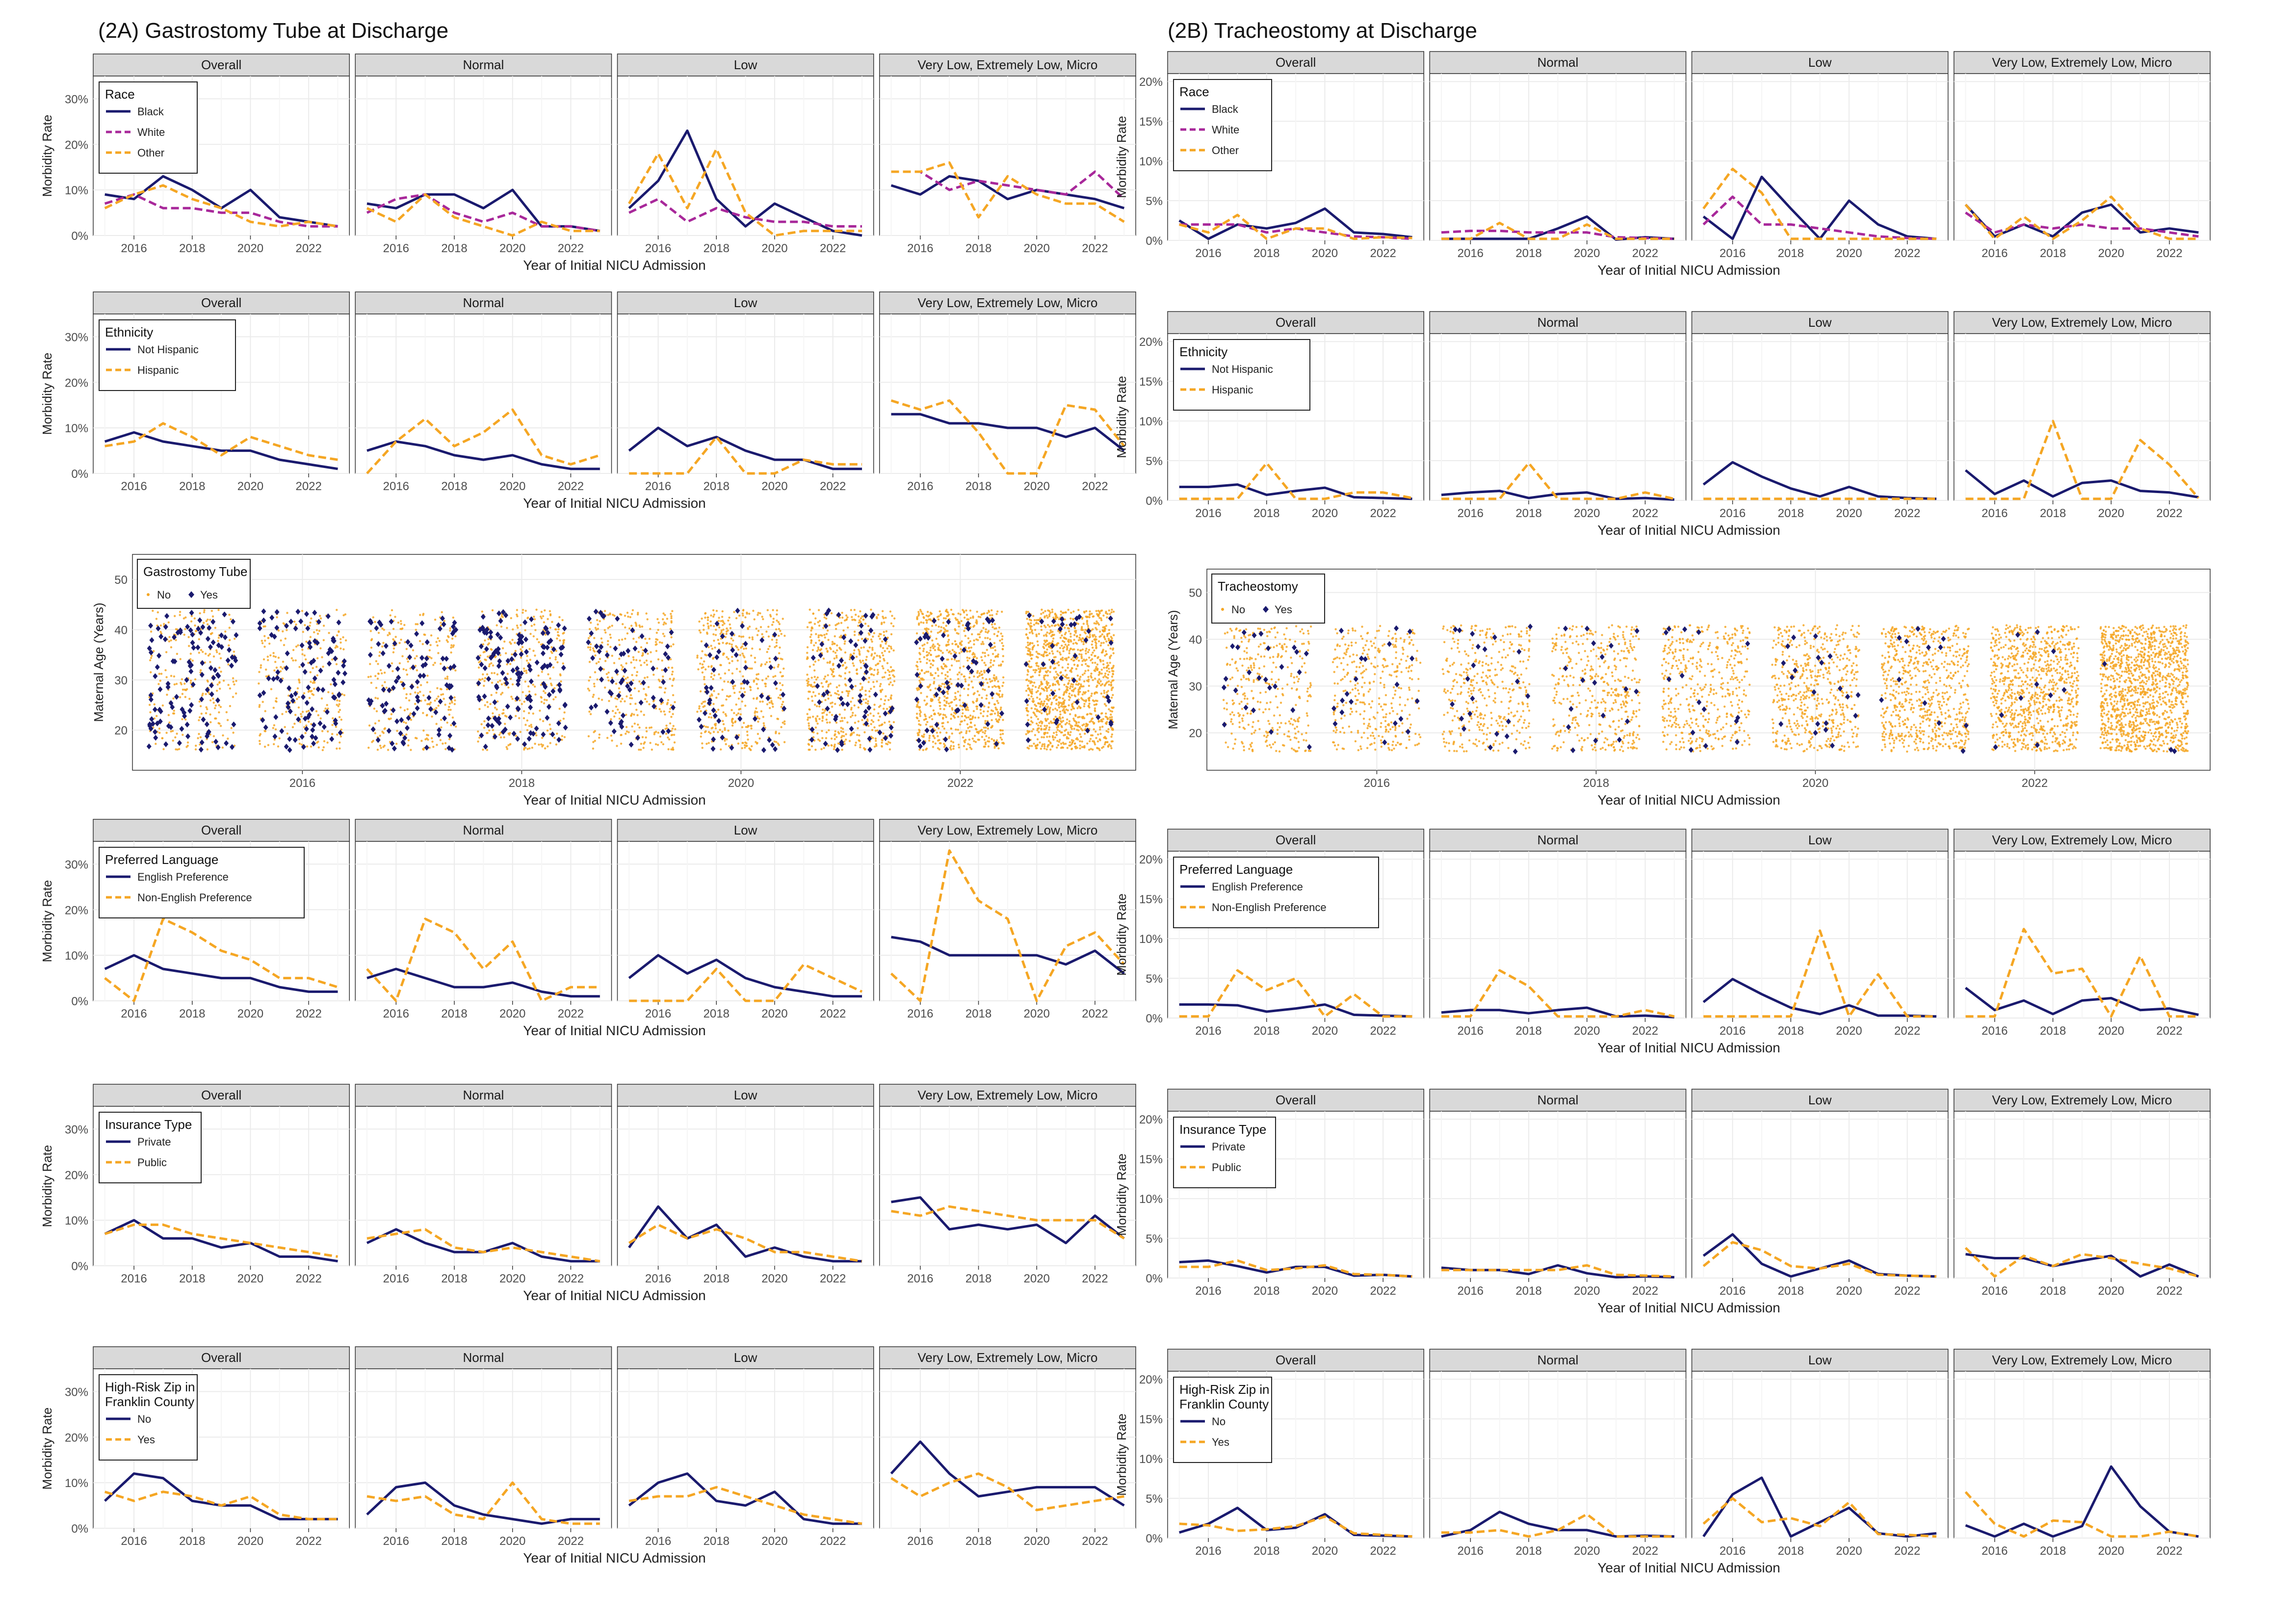 The width and height of the screenshot is (2296, 1619). What do you see at coordinates (76, 99) in the screenshot?
I see `y-tick-label: 30%` at bounding box center [76, 99].